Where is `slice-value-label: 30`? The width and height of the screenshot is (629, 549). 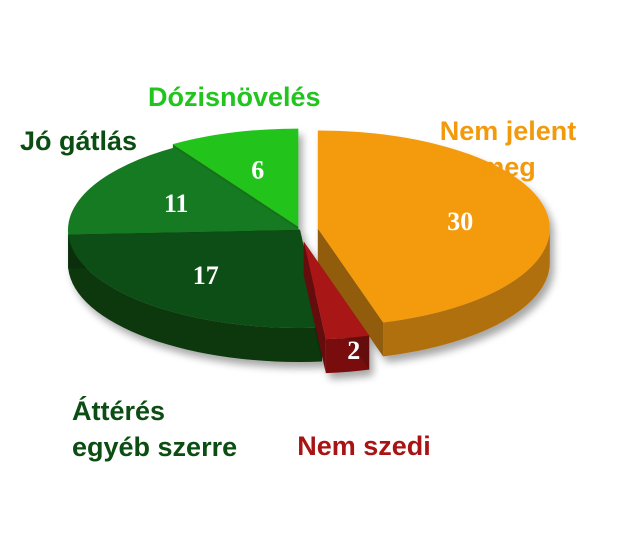
slice-value-label: 30 is located at coordinates (460, 221).